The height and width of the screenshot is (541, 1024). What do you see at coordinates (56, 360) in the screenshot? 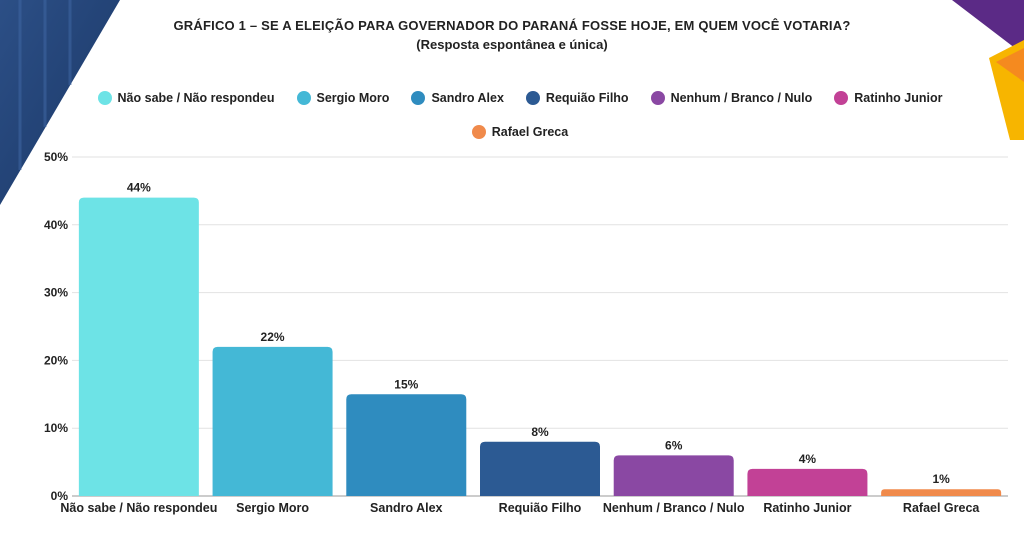
I see `y-tick-label: 20%` at bounding box center [56, 360].